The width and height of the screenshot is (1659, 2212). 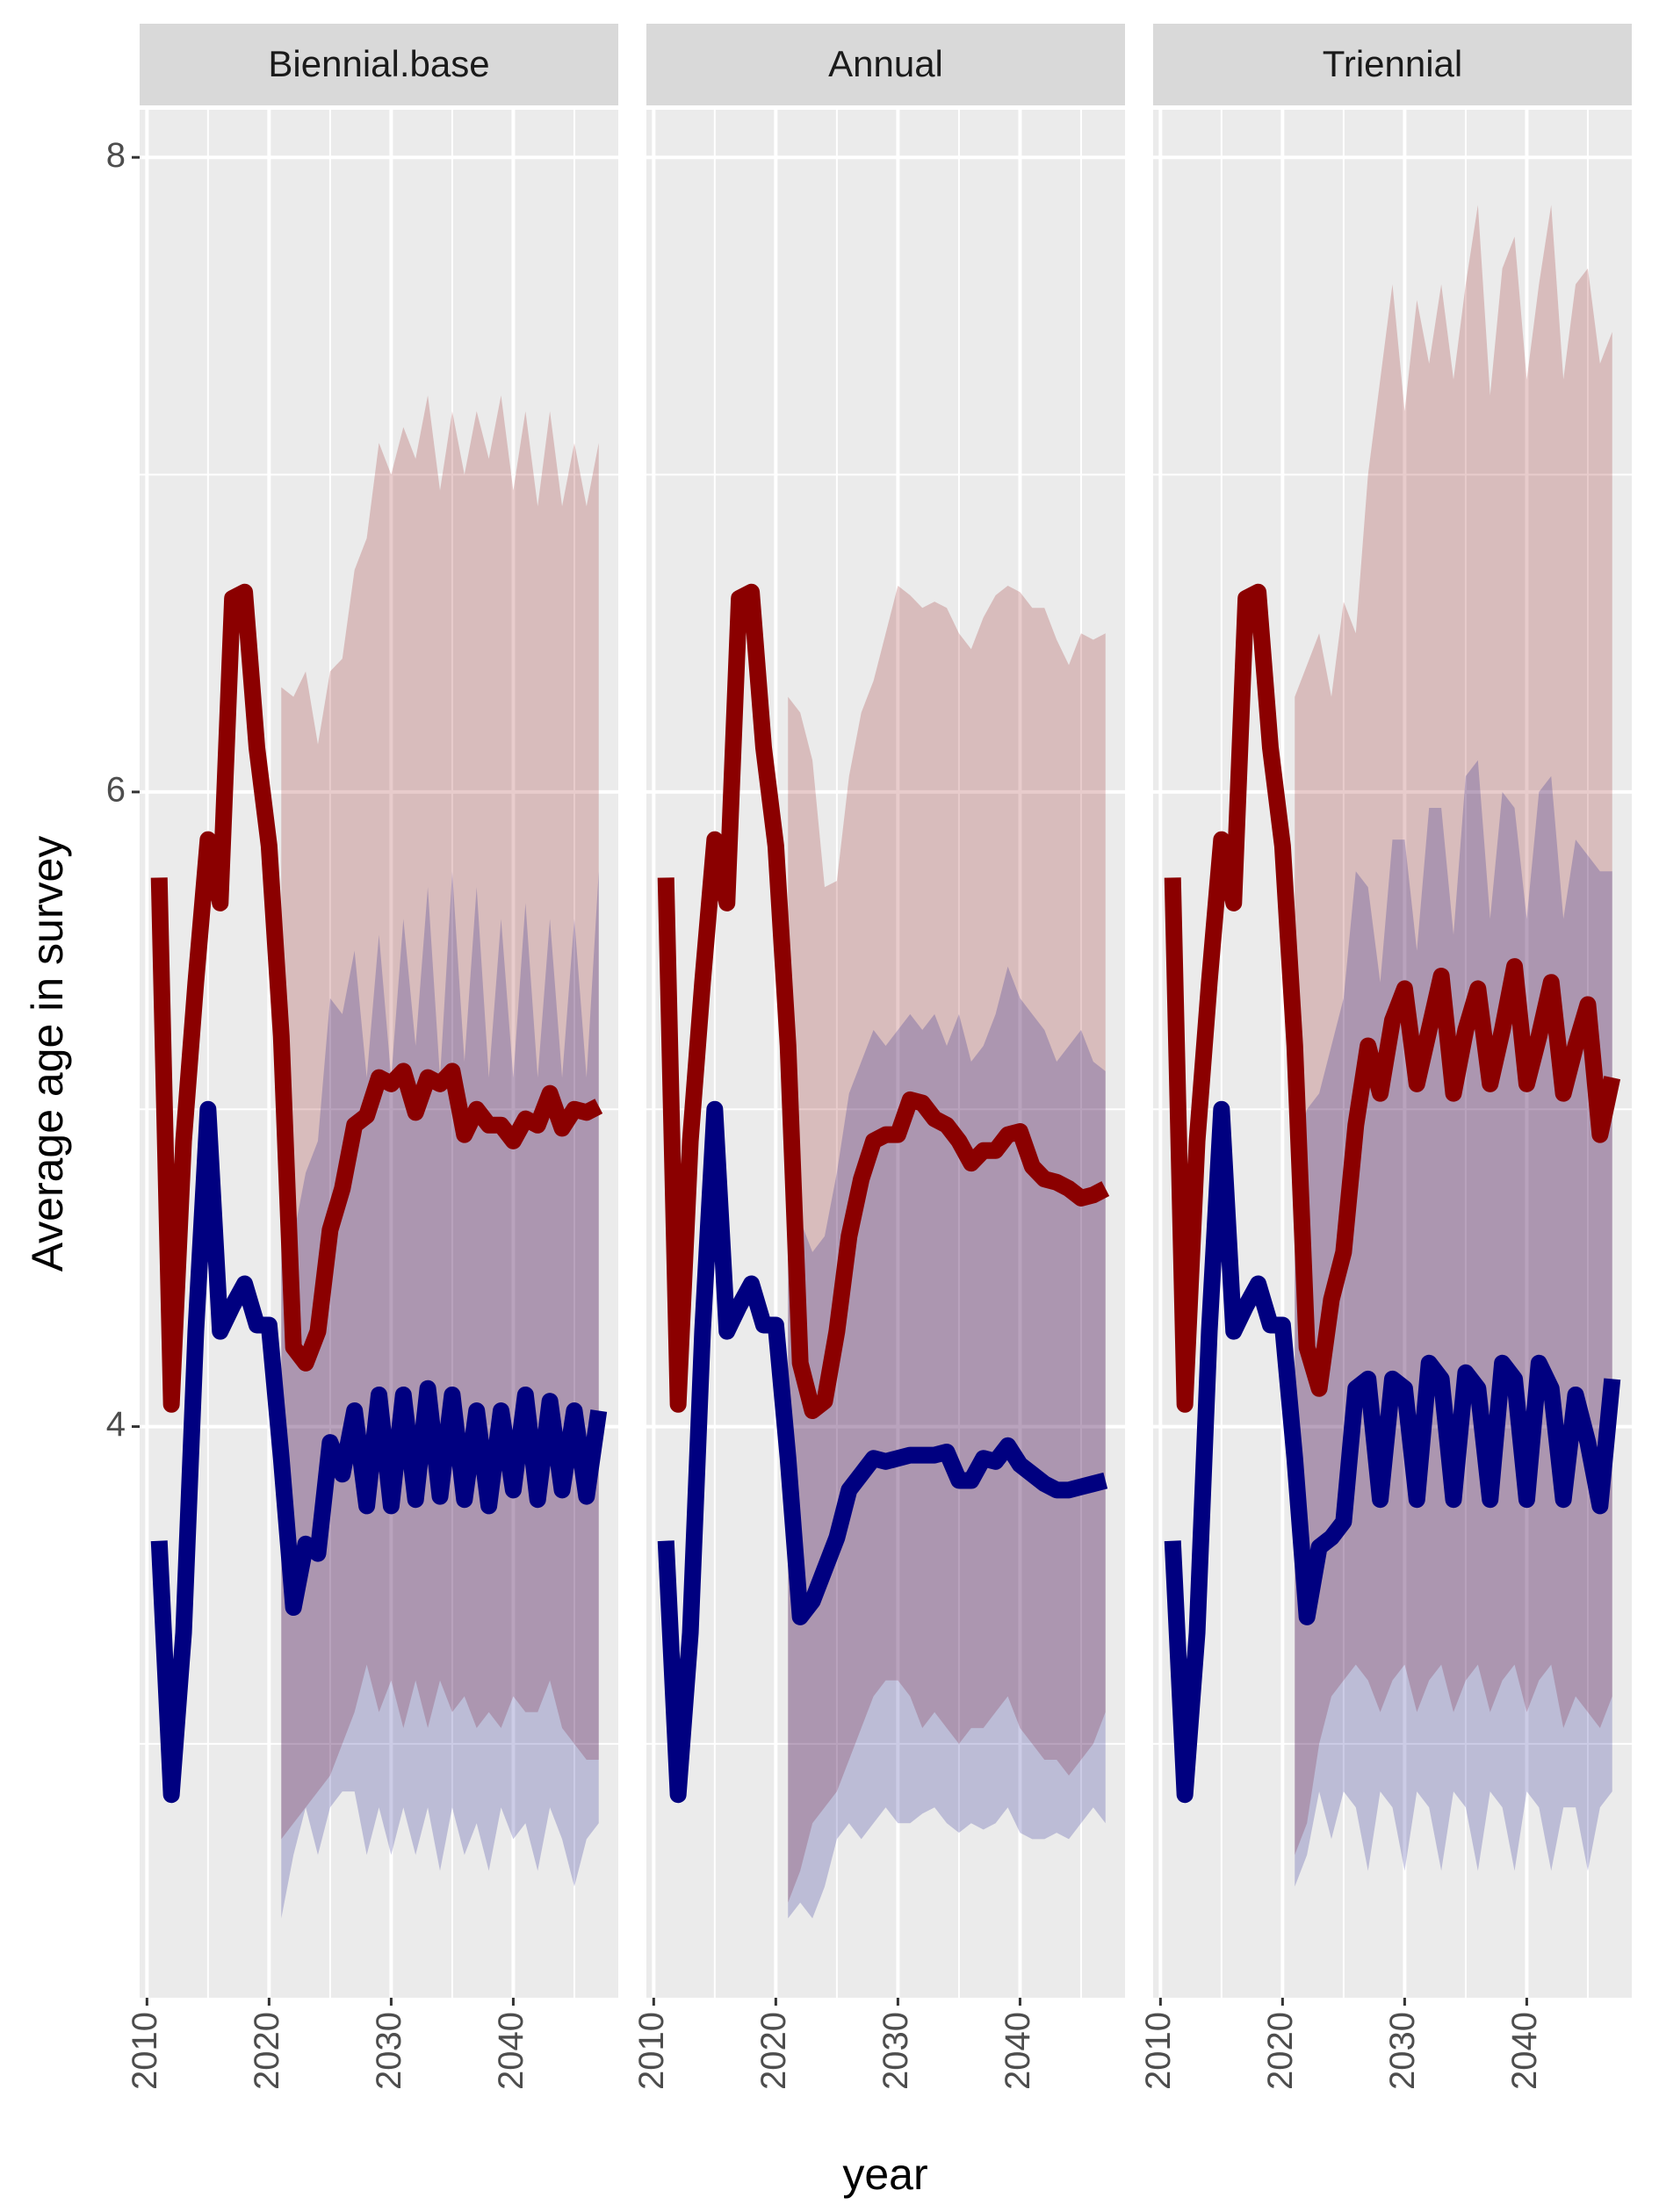 I want to click on y-tick-label: 4, so click(x=116, y=1425).